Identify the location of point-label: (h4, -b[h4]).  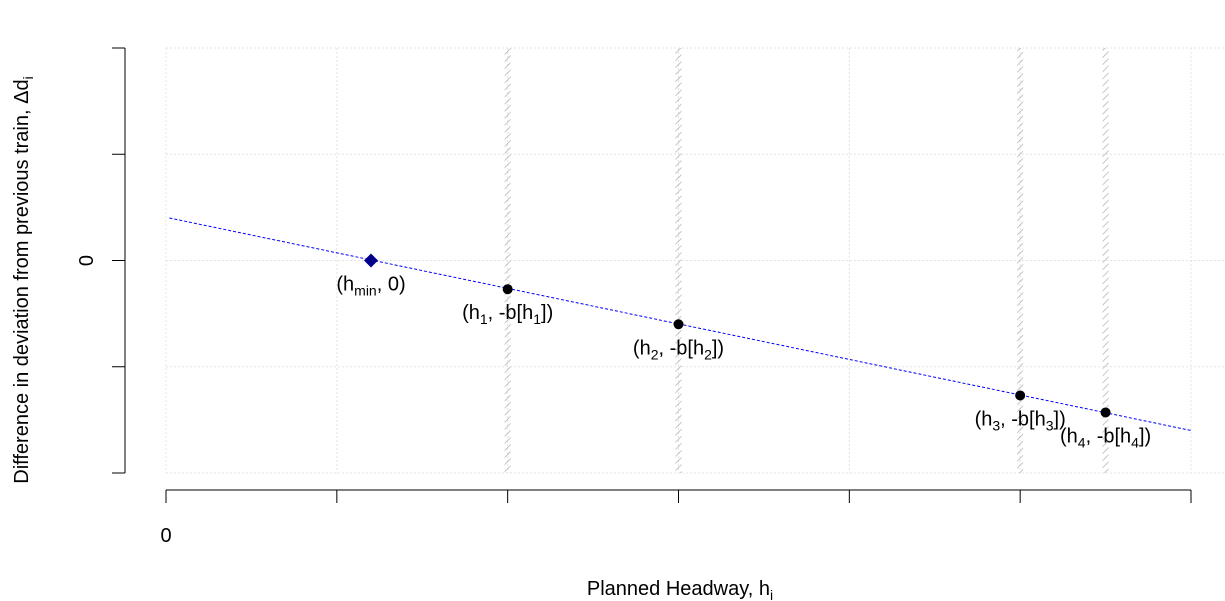
(1105, 437).